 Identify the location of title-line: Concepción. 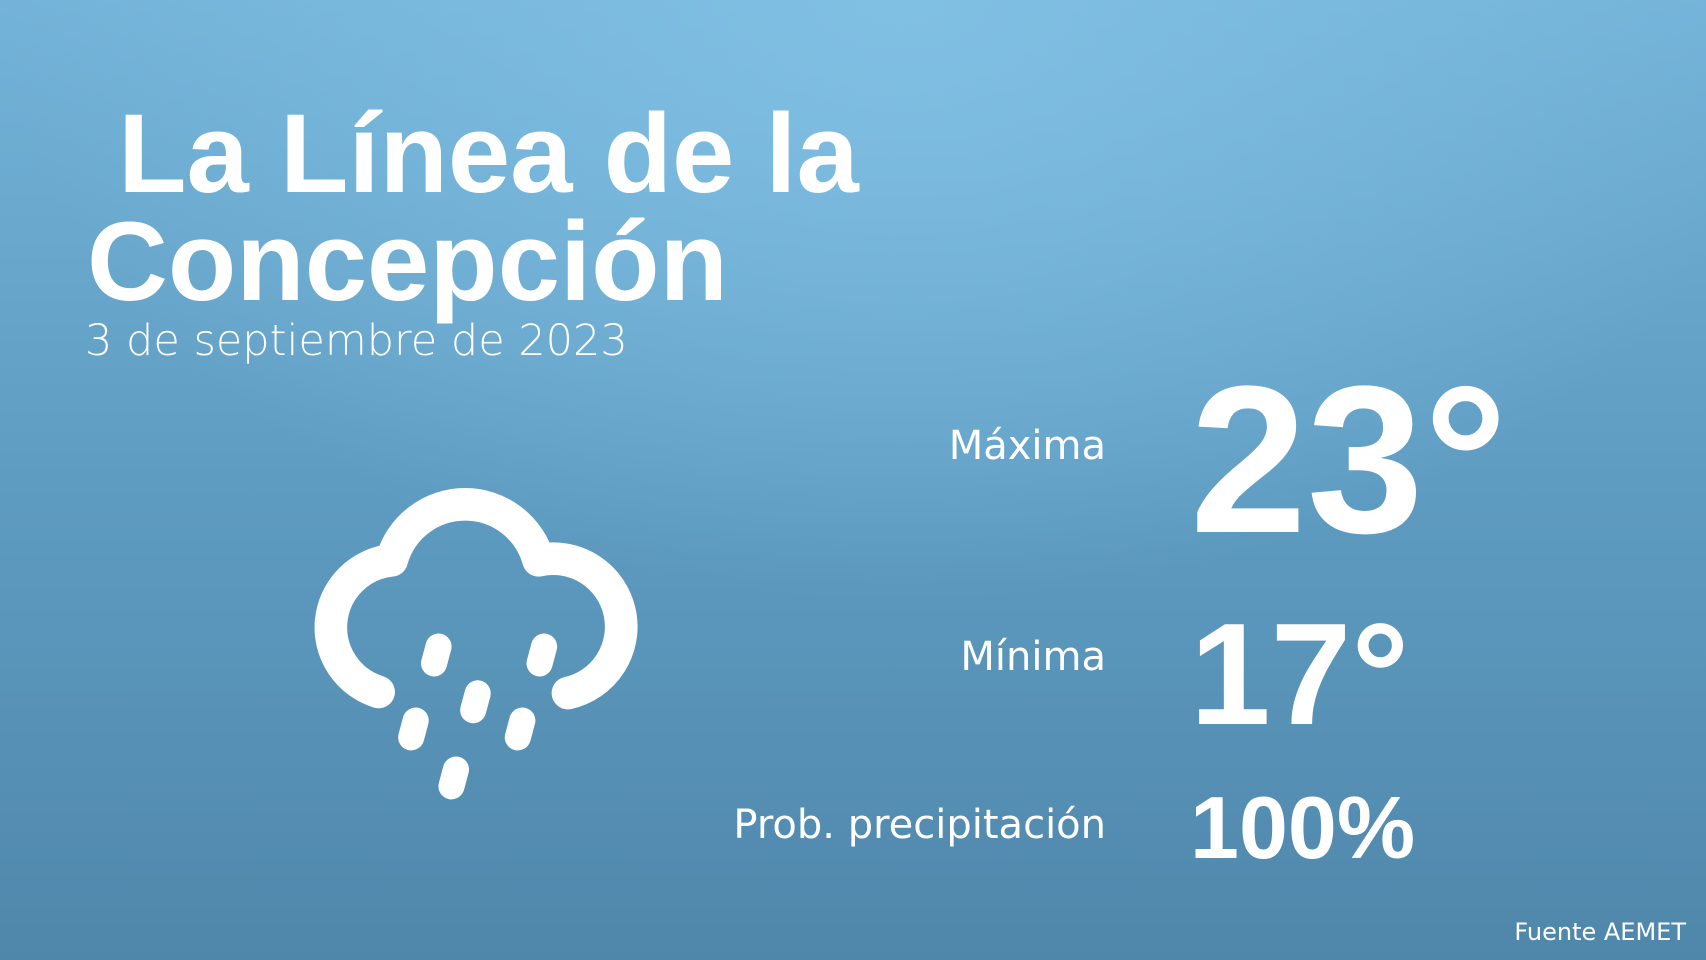
(407, 261).